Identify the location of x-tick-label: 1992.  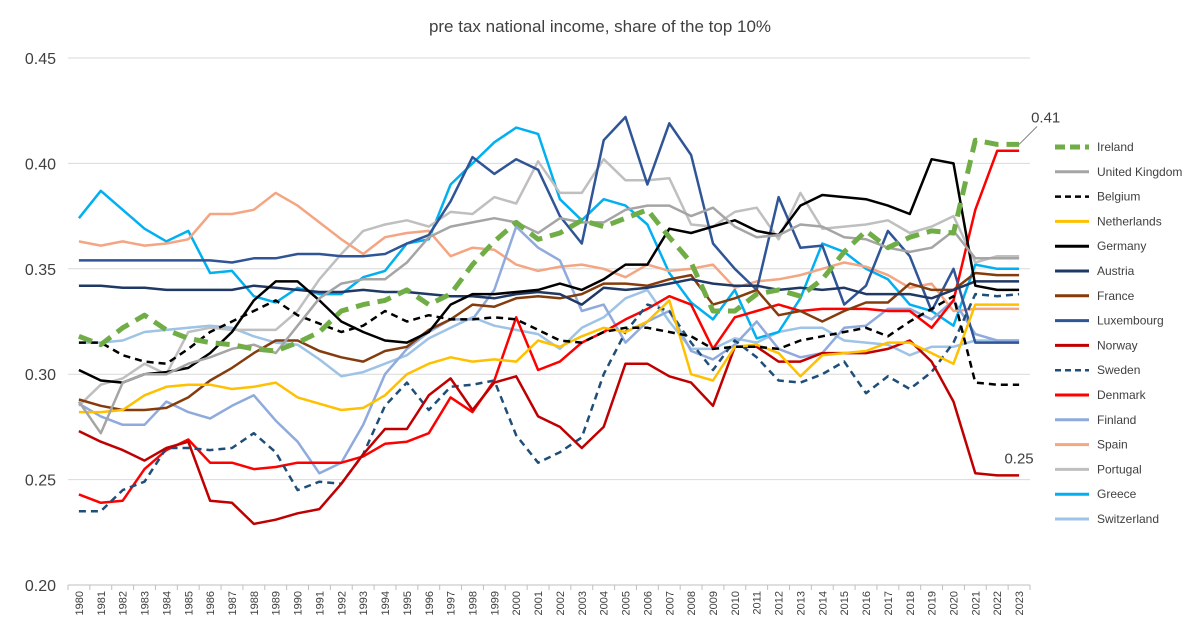
(342, 603).